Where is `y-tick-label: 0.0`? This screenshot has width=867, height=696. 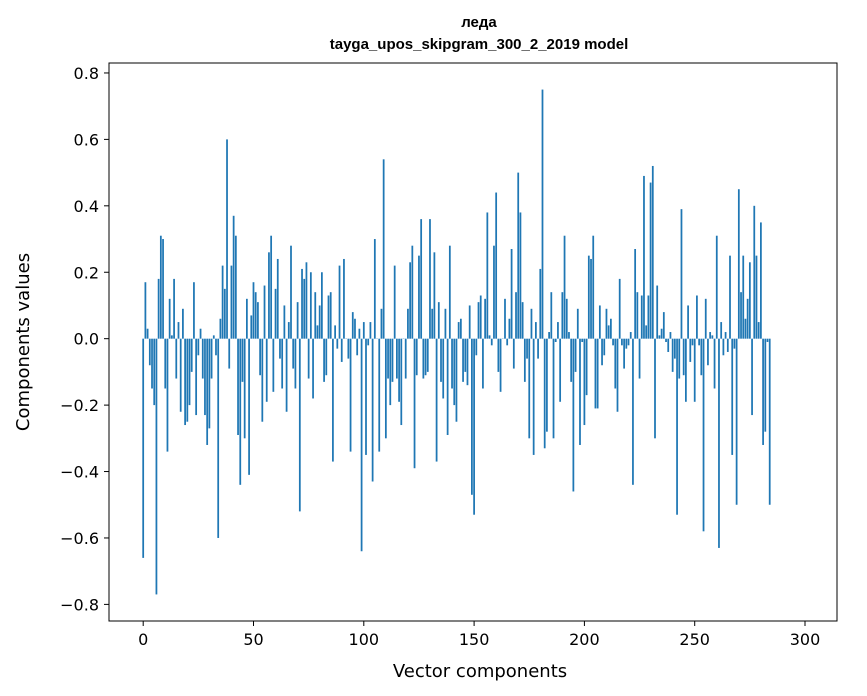 y-tick-label: 0.0 is located at coordinates (86, 339).